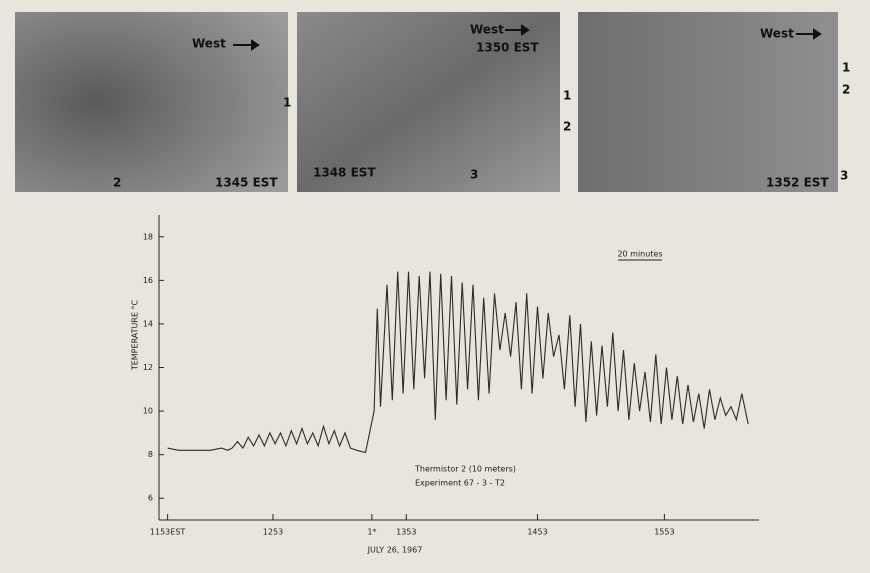 The height and width of the screenshot is (573, 870). What do you see at coordinates (148, 411) in the screenshot?
I see `y-tick-label: 10` at bounding box center [148, 411].